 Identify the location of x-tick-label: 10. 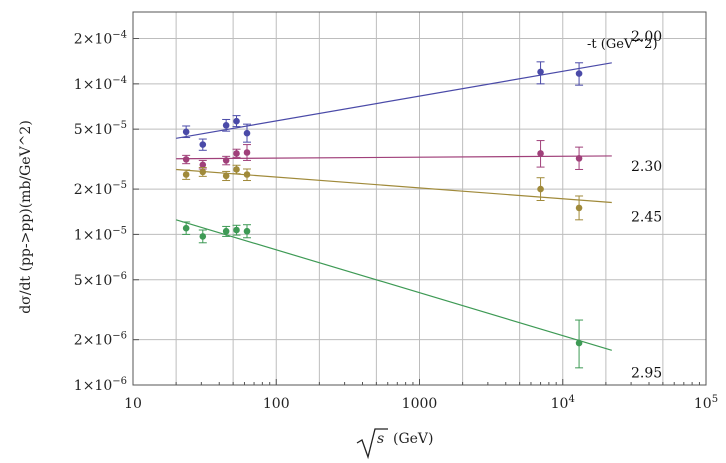
(133, 404).